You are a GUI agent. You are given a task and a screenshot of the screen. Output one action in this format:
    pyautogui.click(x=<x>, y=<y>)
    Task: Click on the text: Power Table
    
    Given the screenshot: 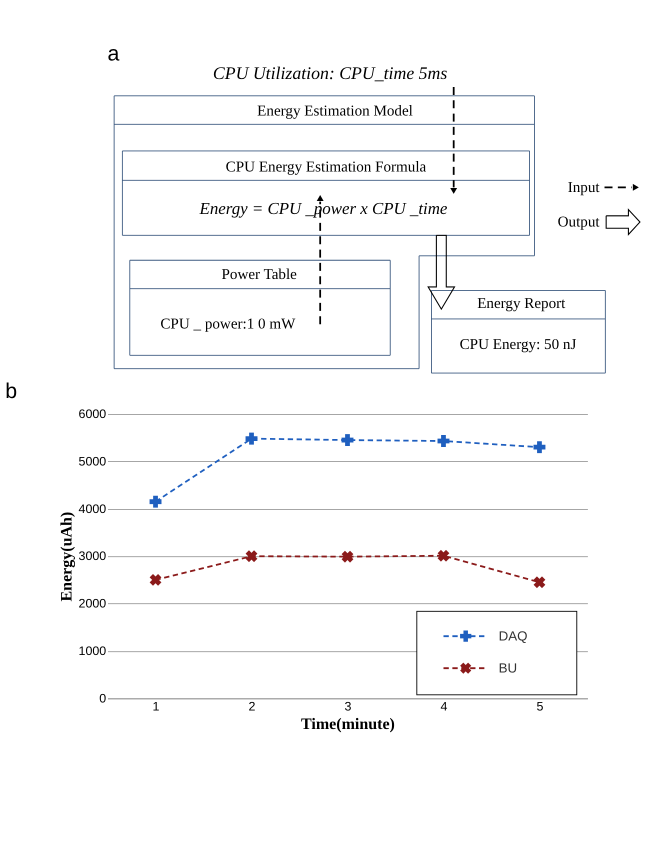 What is the action you would take?
    pyautogui.click(x=260, y=274)
    